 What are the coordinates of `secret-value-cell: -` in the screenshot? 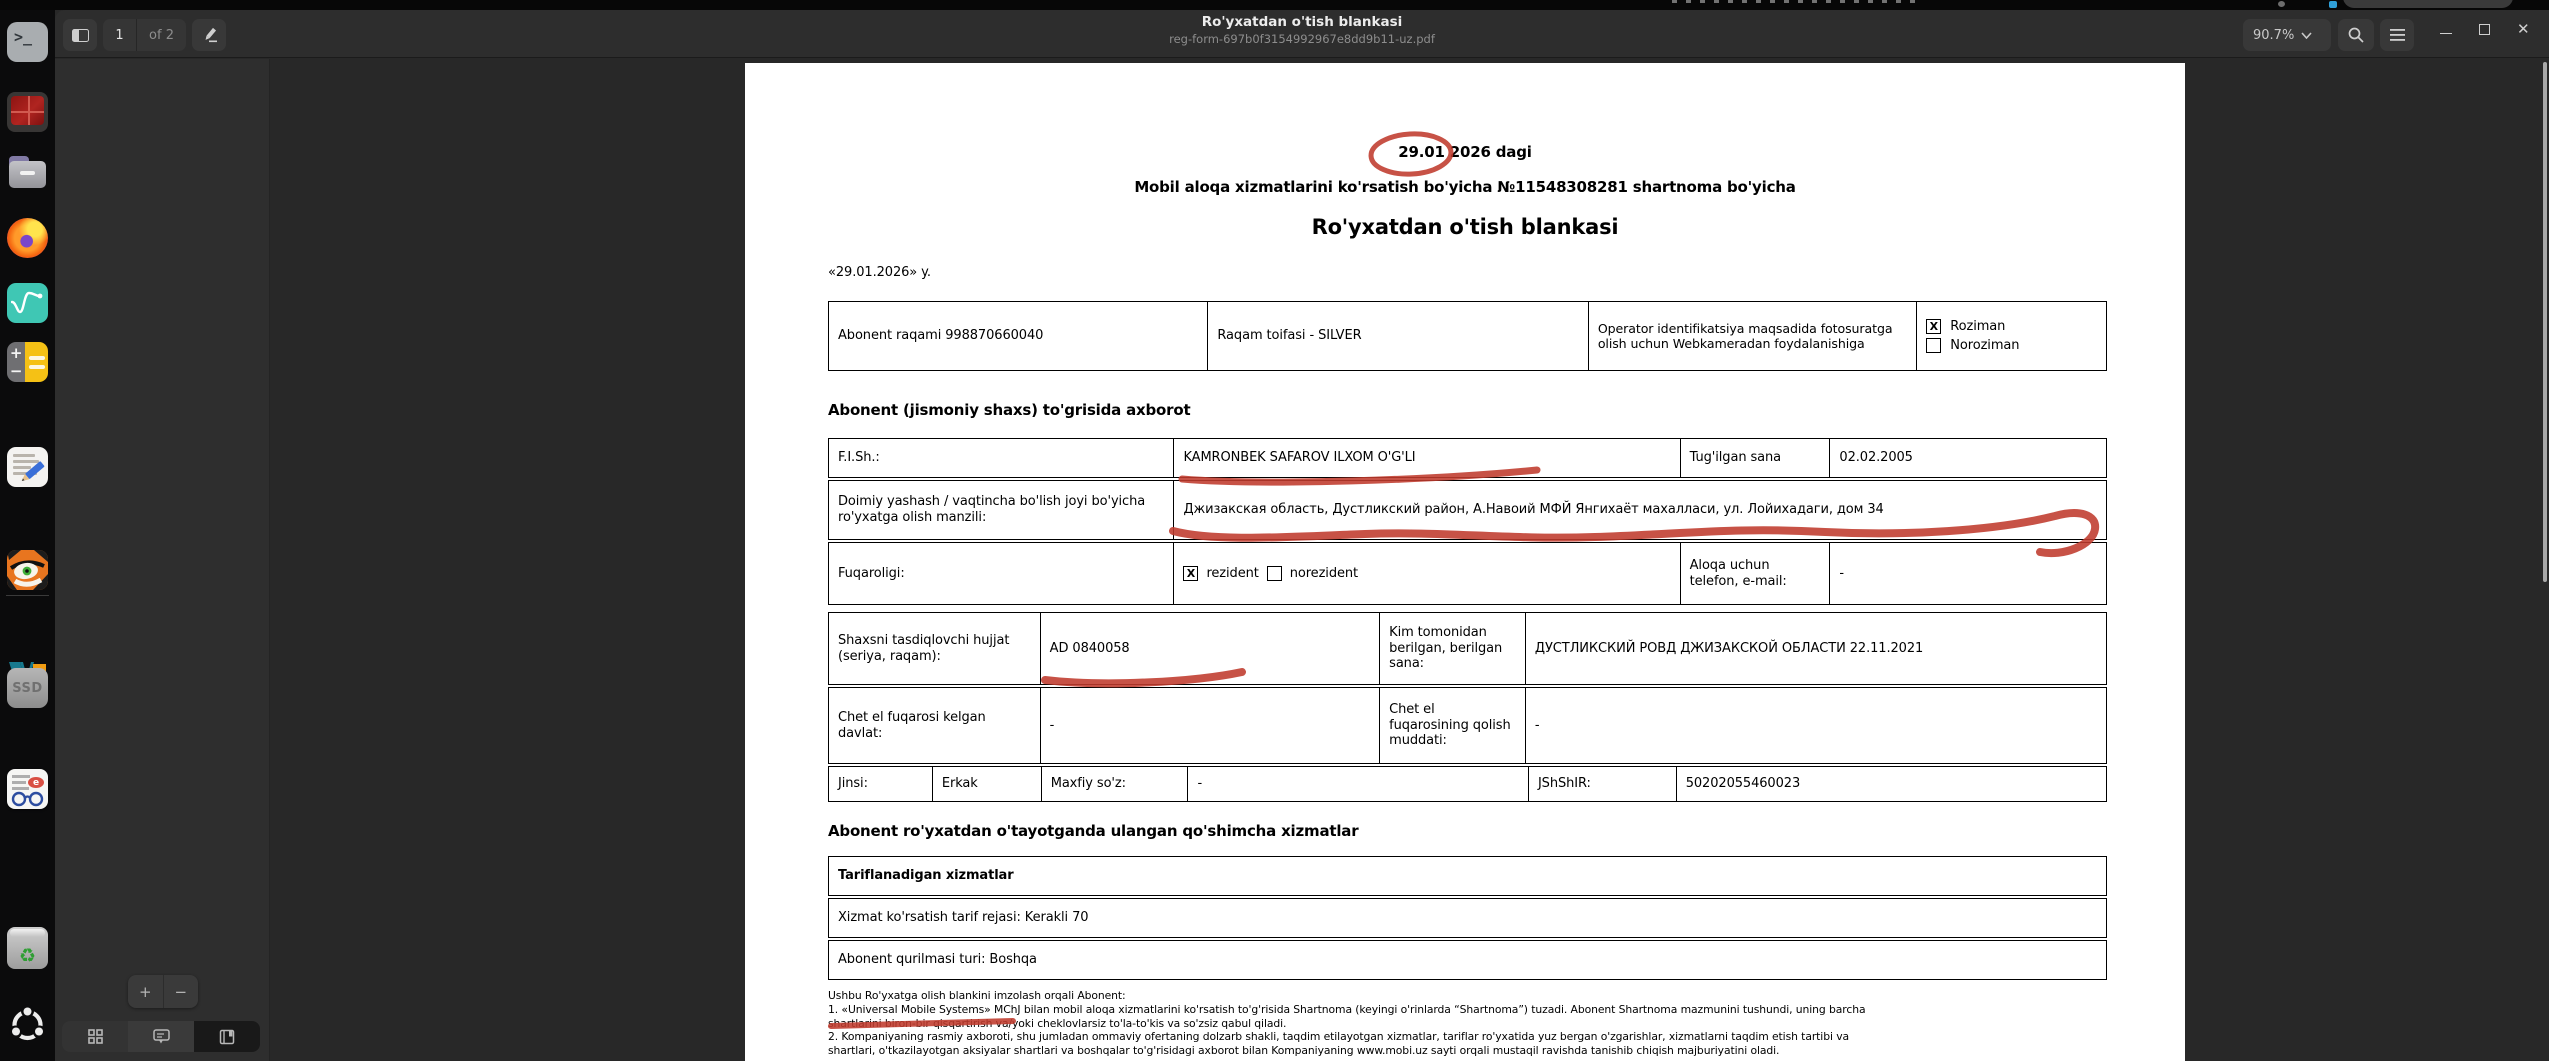 It's located at (1357, 784).